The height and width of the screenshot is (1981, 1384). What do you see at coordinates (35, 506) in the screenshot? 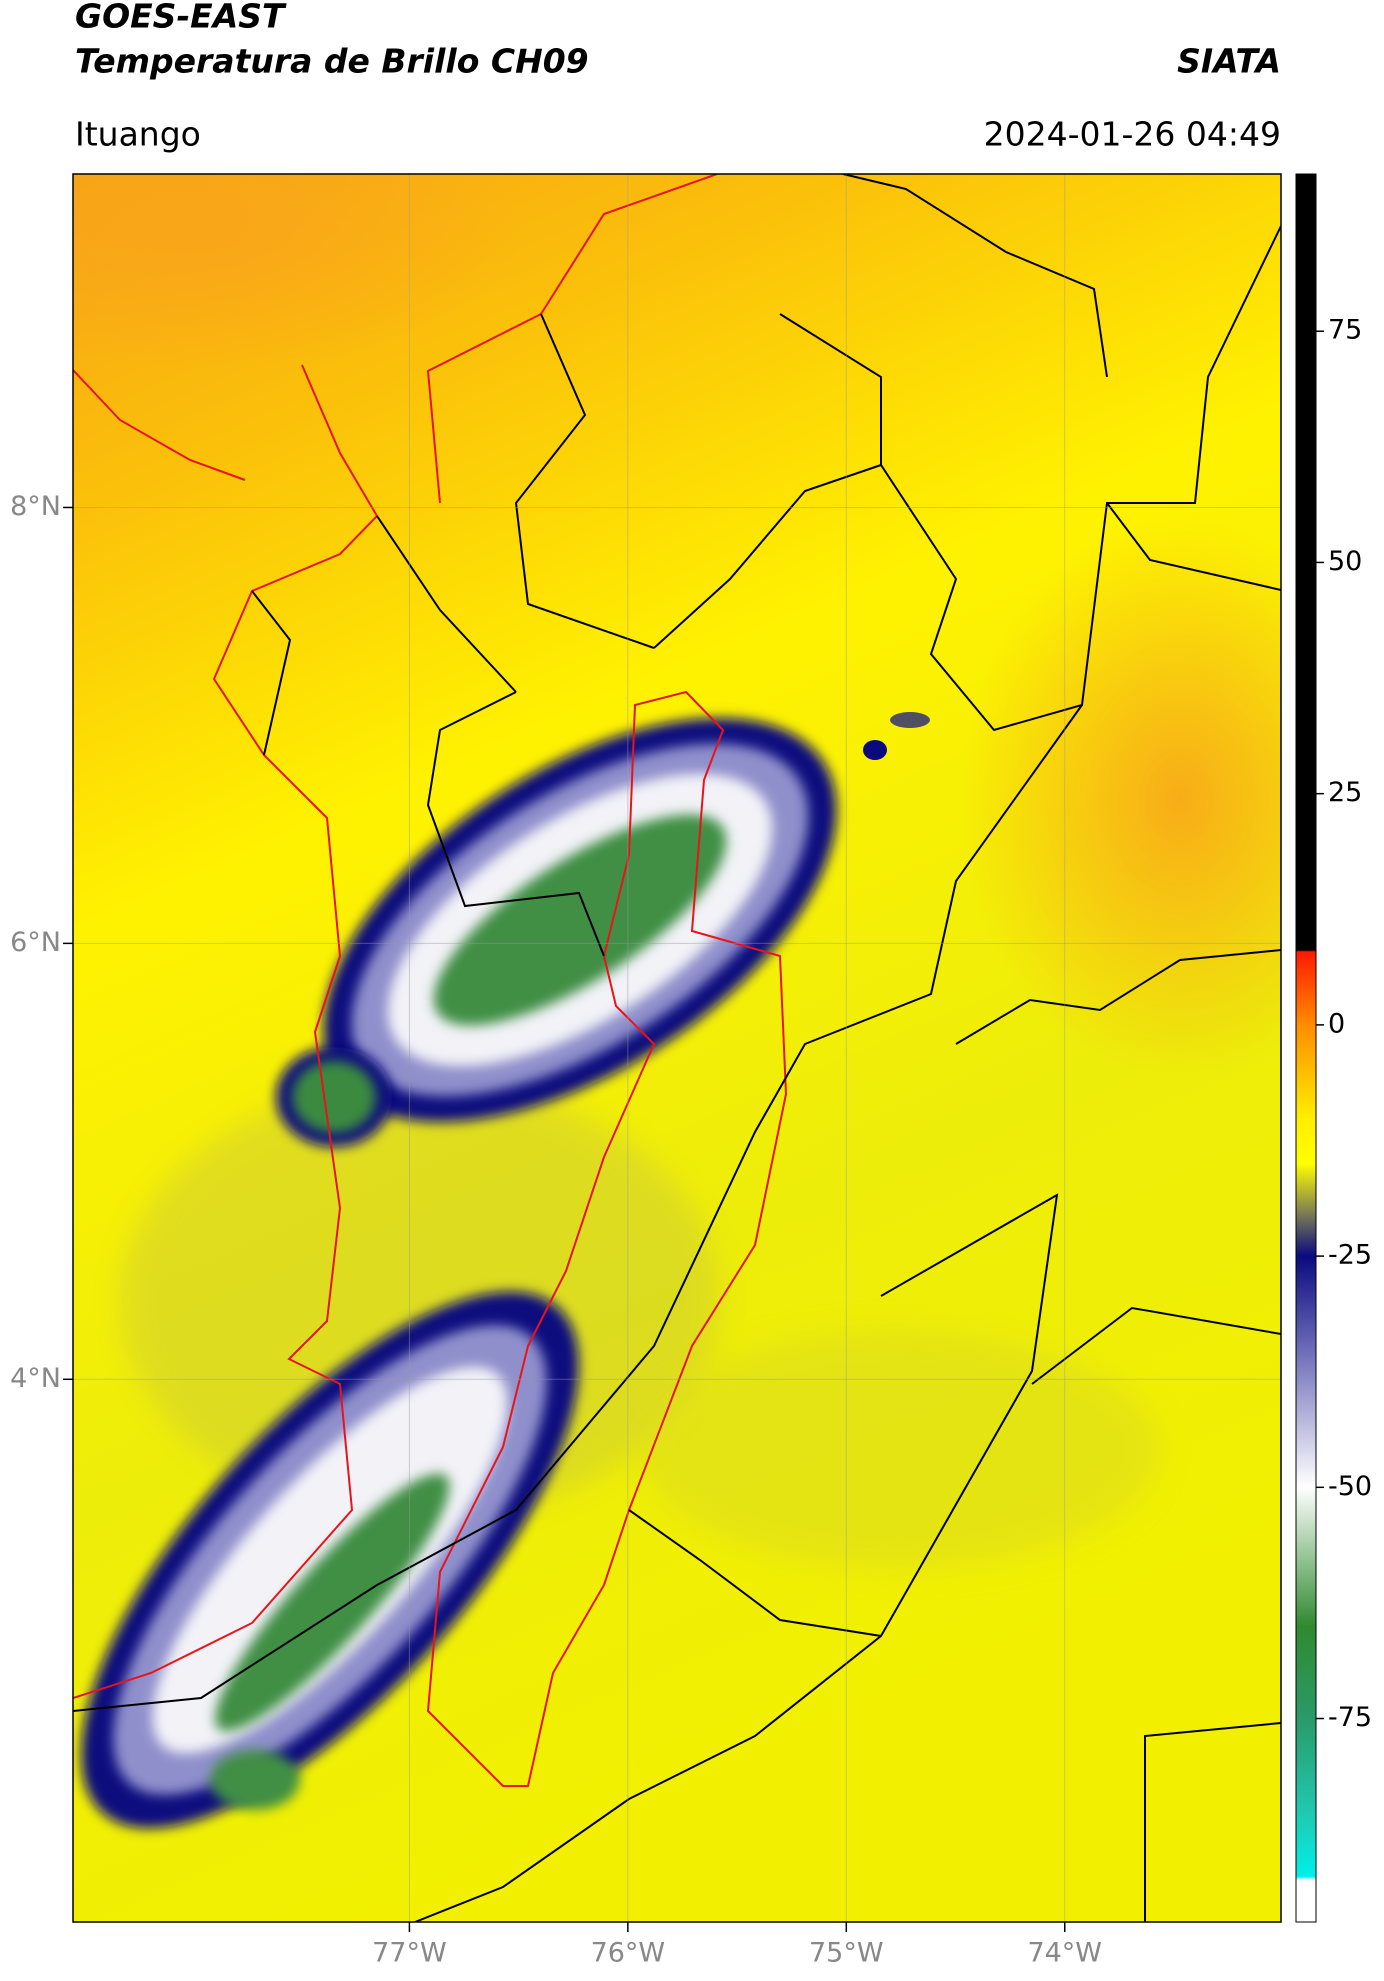
I see `y-tick-label: 8°N` at bounding box center [35, 506].